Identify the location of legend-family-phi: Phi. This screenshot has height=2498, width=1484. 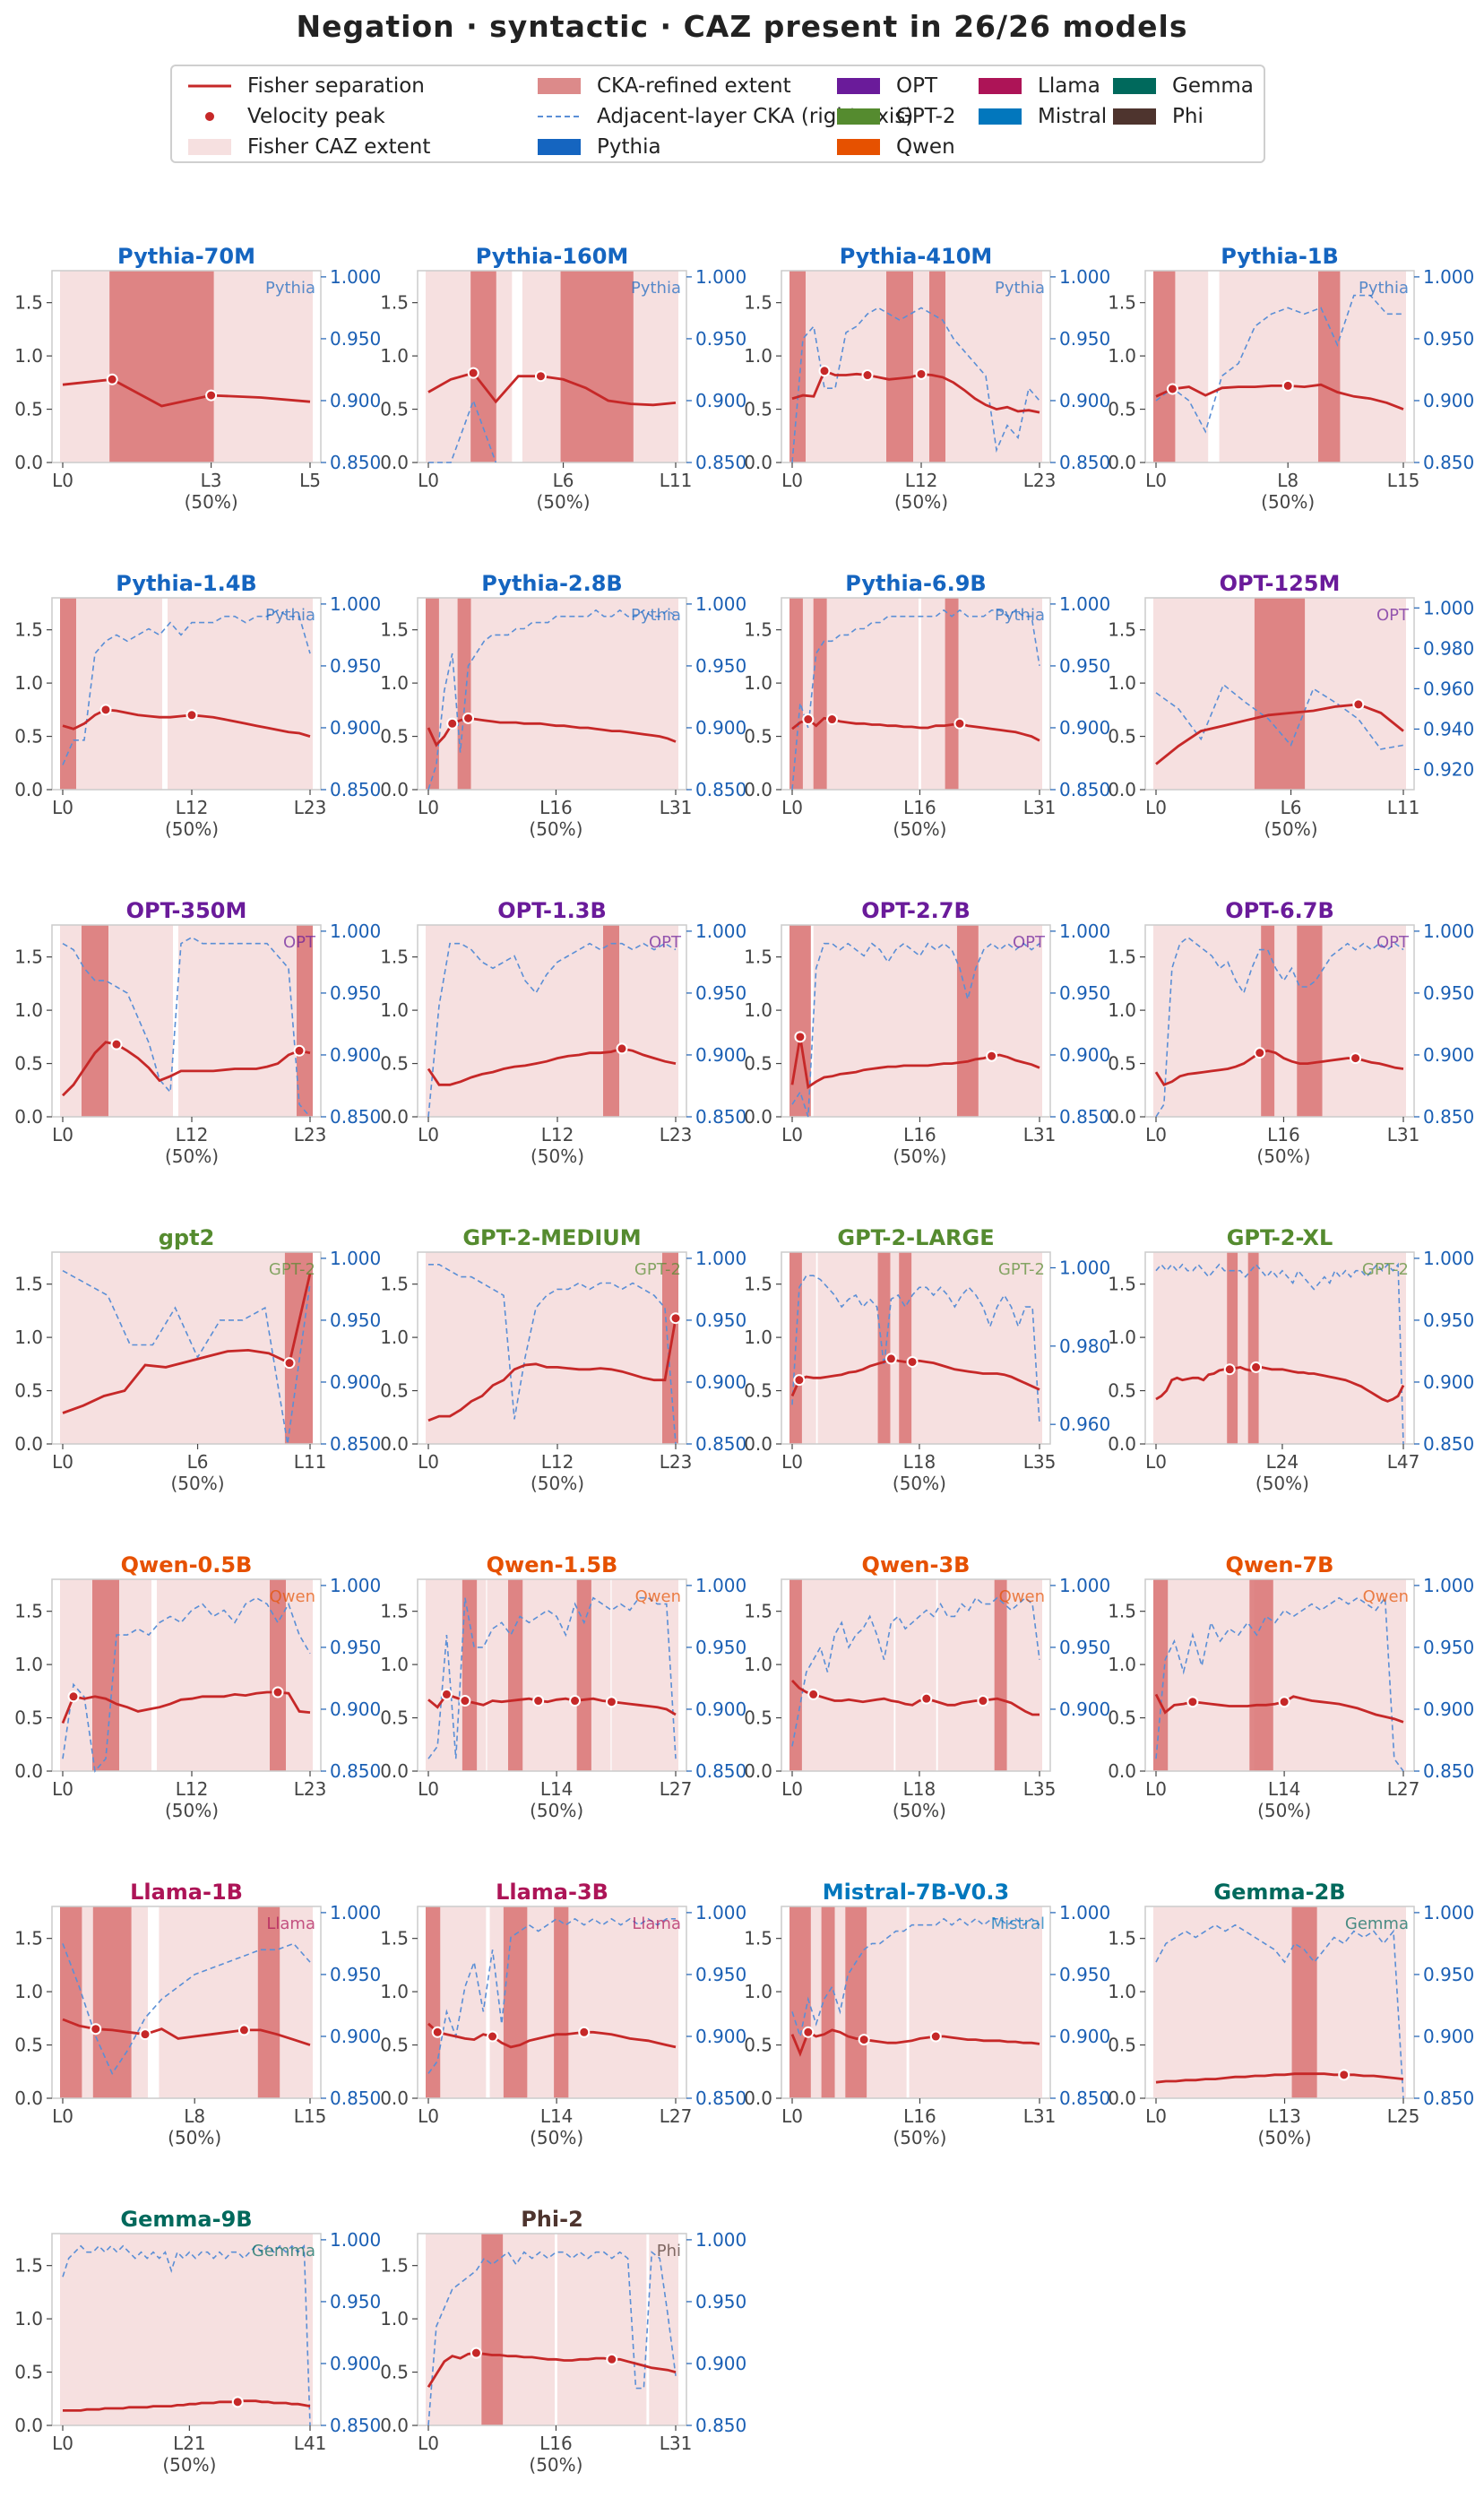
(1156, 117).